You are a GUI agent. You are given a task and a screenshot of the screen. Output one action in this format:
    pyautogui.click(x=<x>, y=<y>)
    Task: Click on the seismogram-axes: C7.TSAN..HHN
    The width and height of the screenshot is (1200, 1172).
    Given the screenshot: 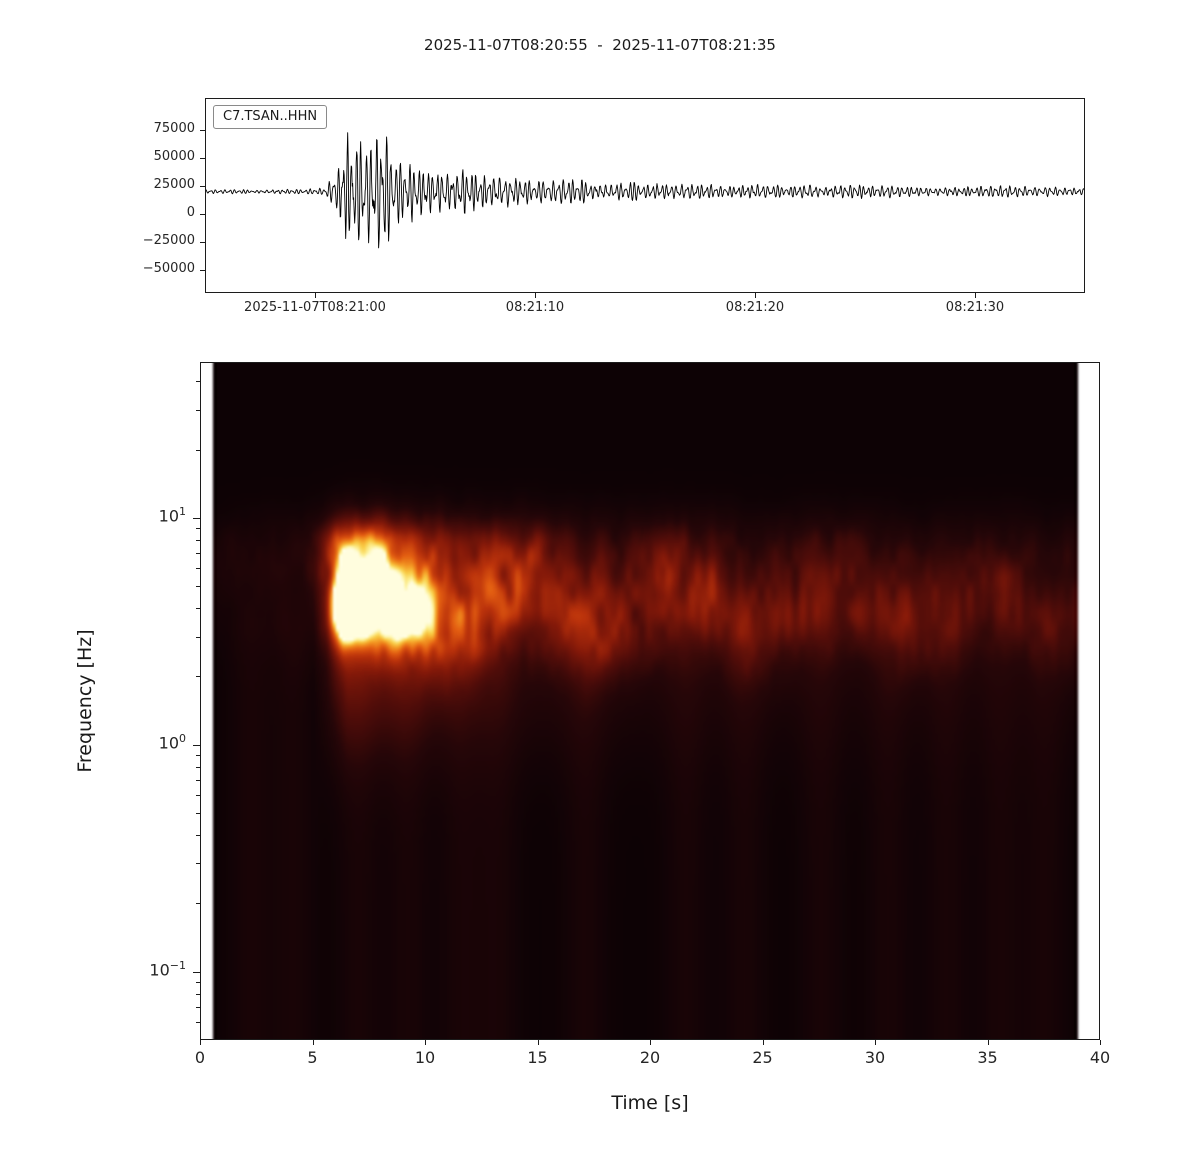 What is the action you would take?
    pyautogui.click(x=645, y=195)
    